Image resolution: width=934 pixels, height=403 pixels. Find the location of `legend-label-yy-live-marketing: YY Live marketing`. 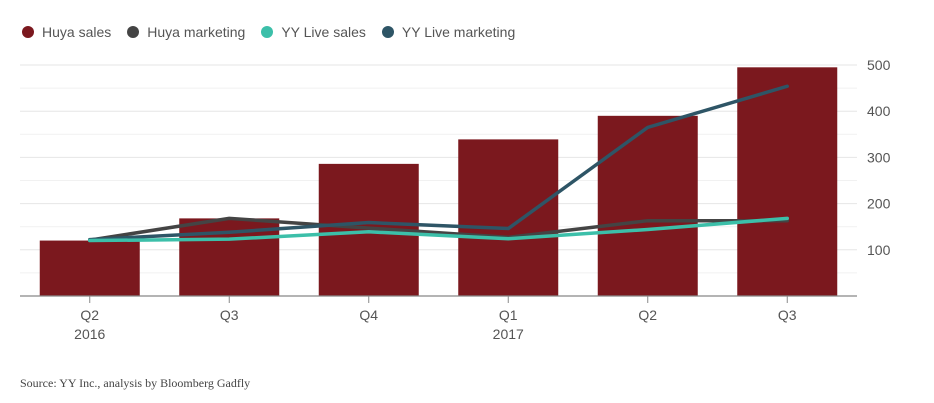

legend-label-yy-live-marketing: YY Live marketing is located at coordinates (458, 32).